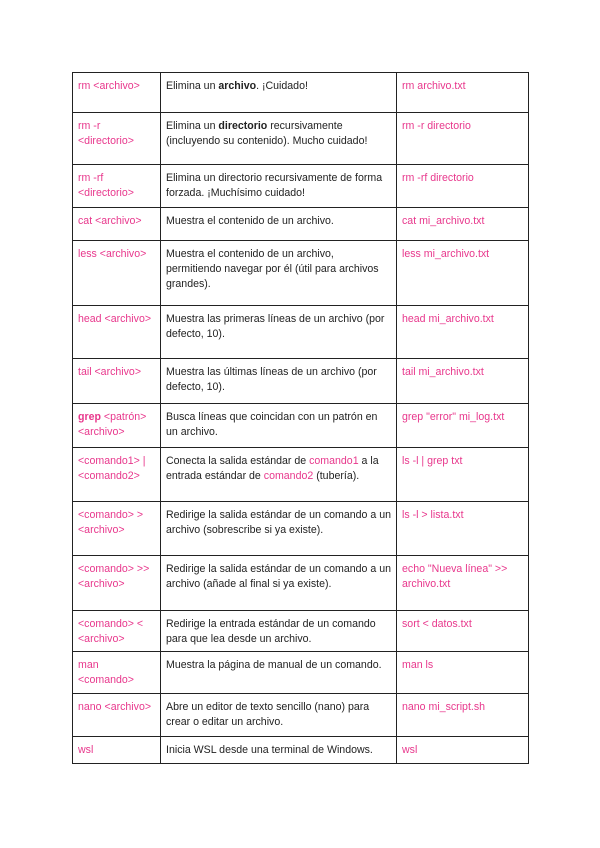 The width and height of the screenshot is (600, 848). What do you see at coordinates (106, 133) in the screenshot?
I see `cell-text: rm -r <directorio>` at bounding box center [106, 133].